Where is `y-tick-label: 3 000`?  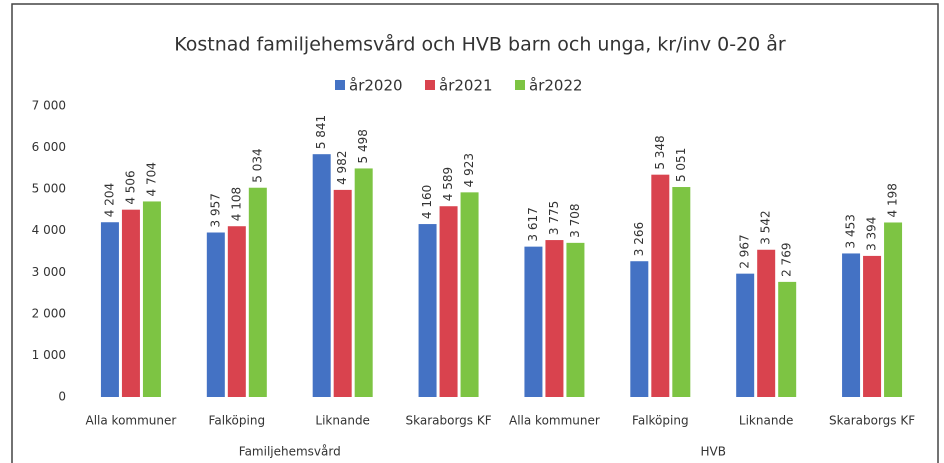
y-tick-label: 3 000 is located at coordinates (49, 272).